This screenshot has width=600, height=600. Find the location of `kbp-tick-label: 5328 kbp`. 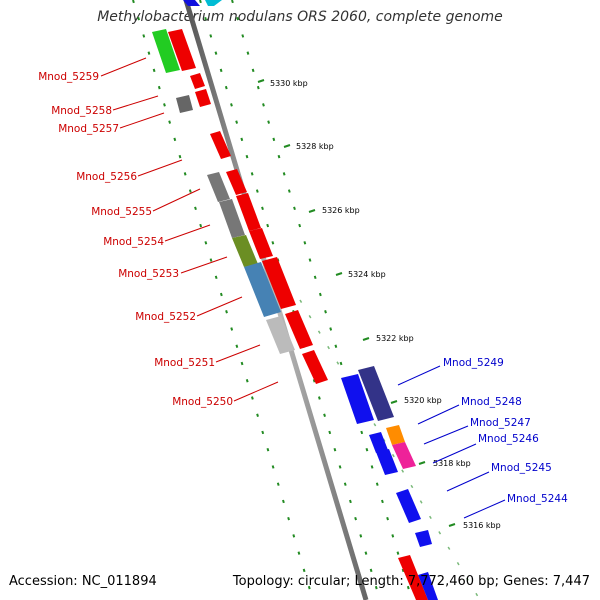

kbp-tick-label: 5328 kbp is located at coordinates (315, 146).